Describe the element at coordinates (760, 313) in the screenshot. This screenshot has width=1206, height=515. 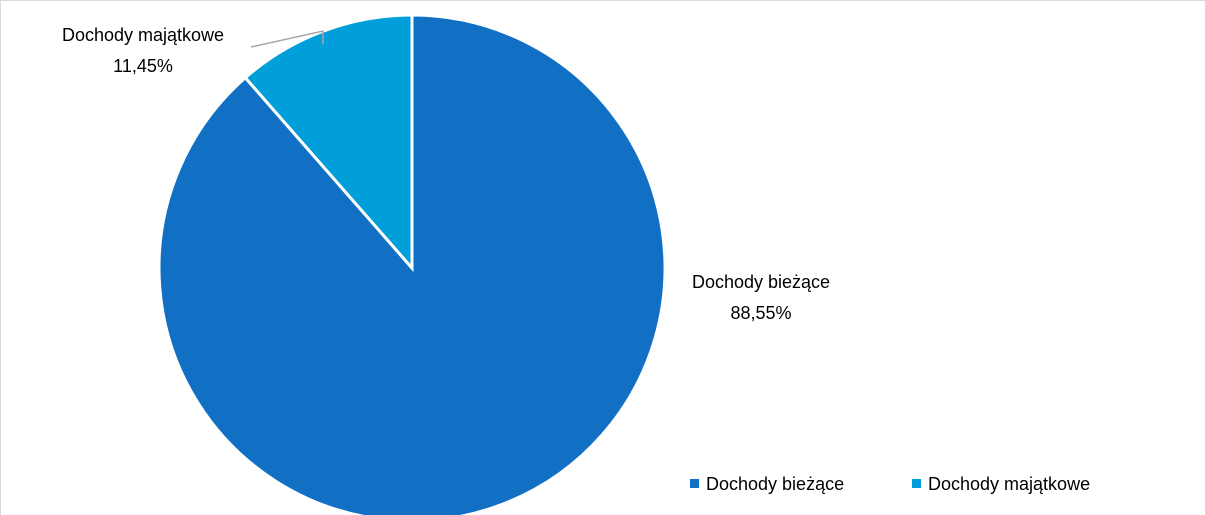
I see `data-label-value-dochody-biezace: 88,55%` at that location.